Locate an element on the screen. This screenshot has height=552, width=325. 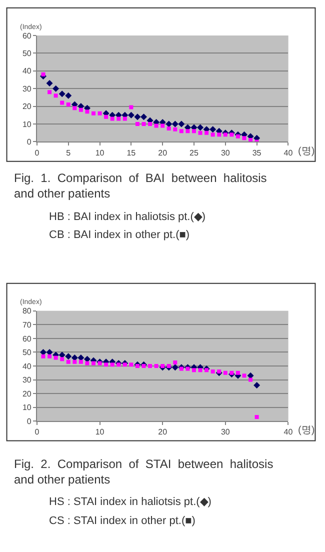
x-tick-label: 25 is located at coordinates (194, 153).